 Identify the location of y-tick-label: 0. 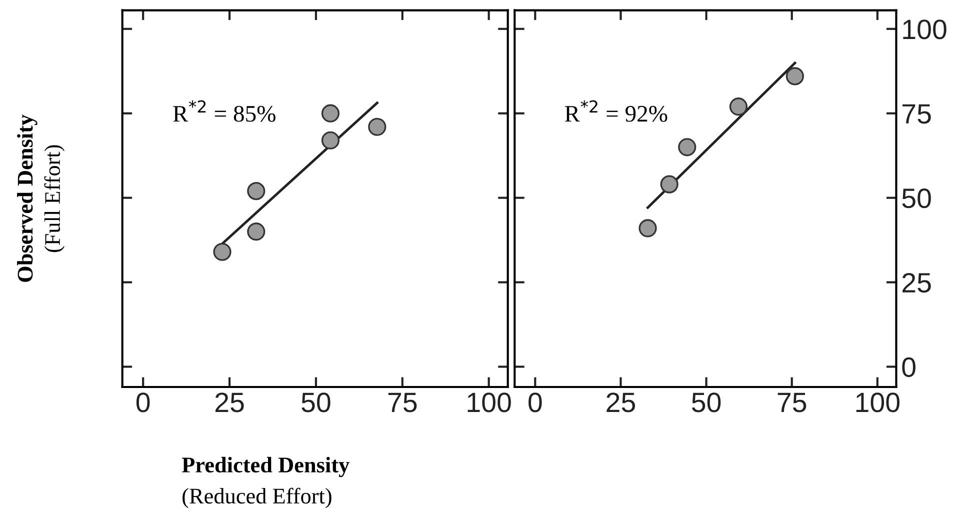
(909, 367).